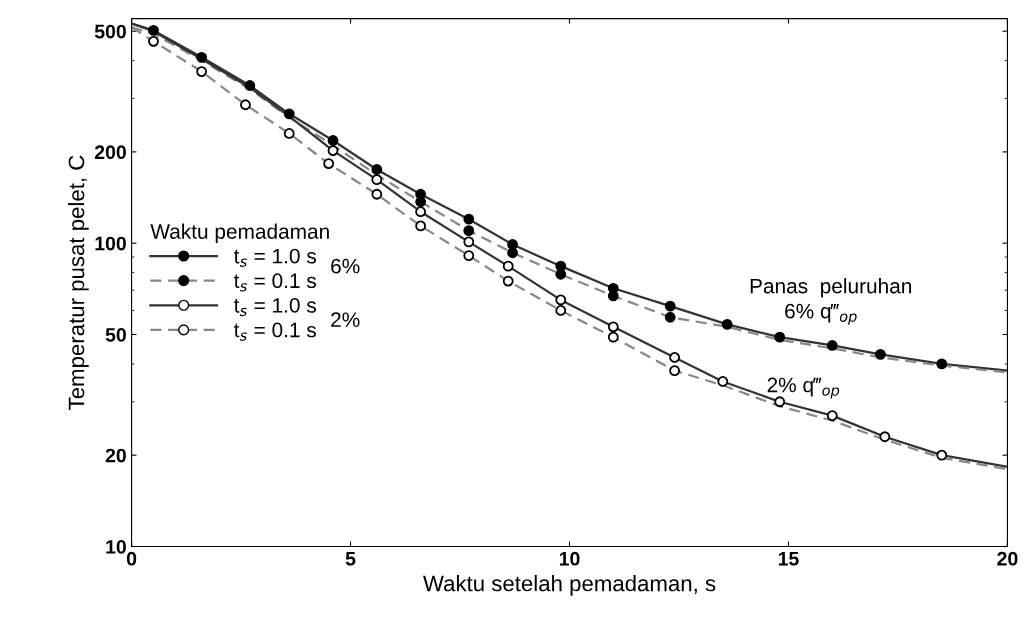 The width and height of the screenshot is (1028, 621). Describe the element at coordinates (115, 455) in the screenshot. I see `y-tick-label: 20` at that location.